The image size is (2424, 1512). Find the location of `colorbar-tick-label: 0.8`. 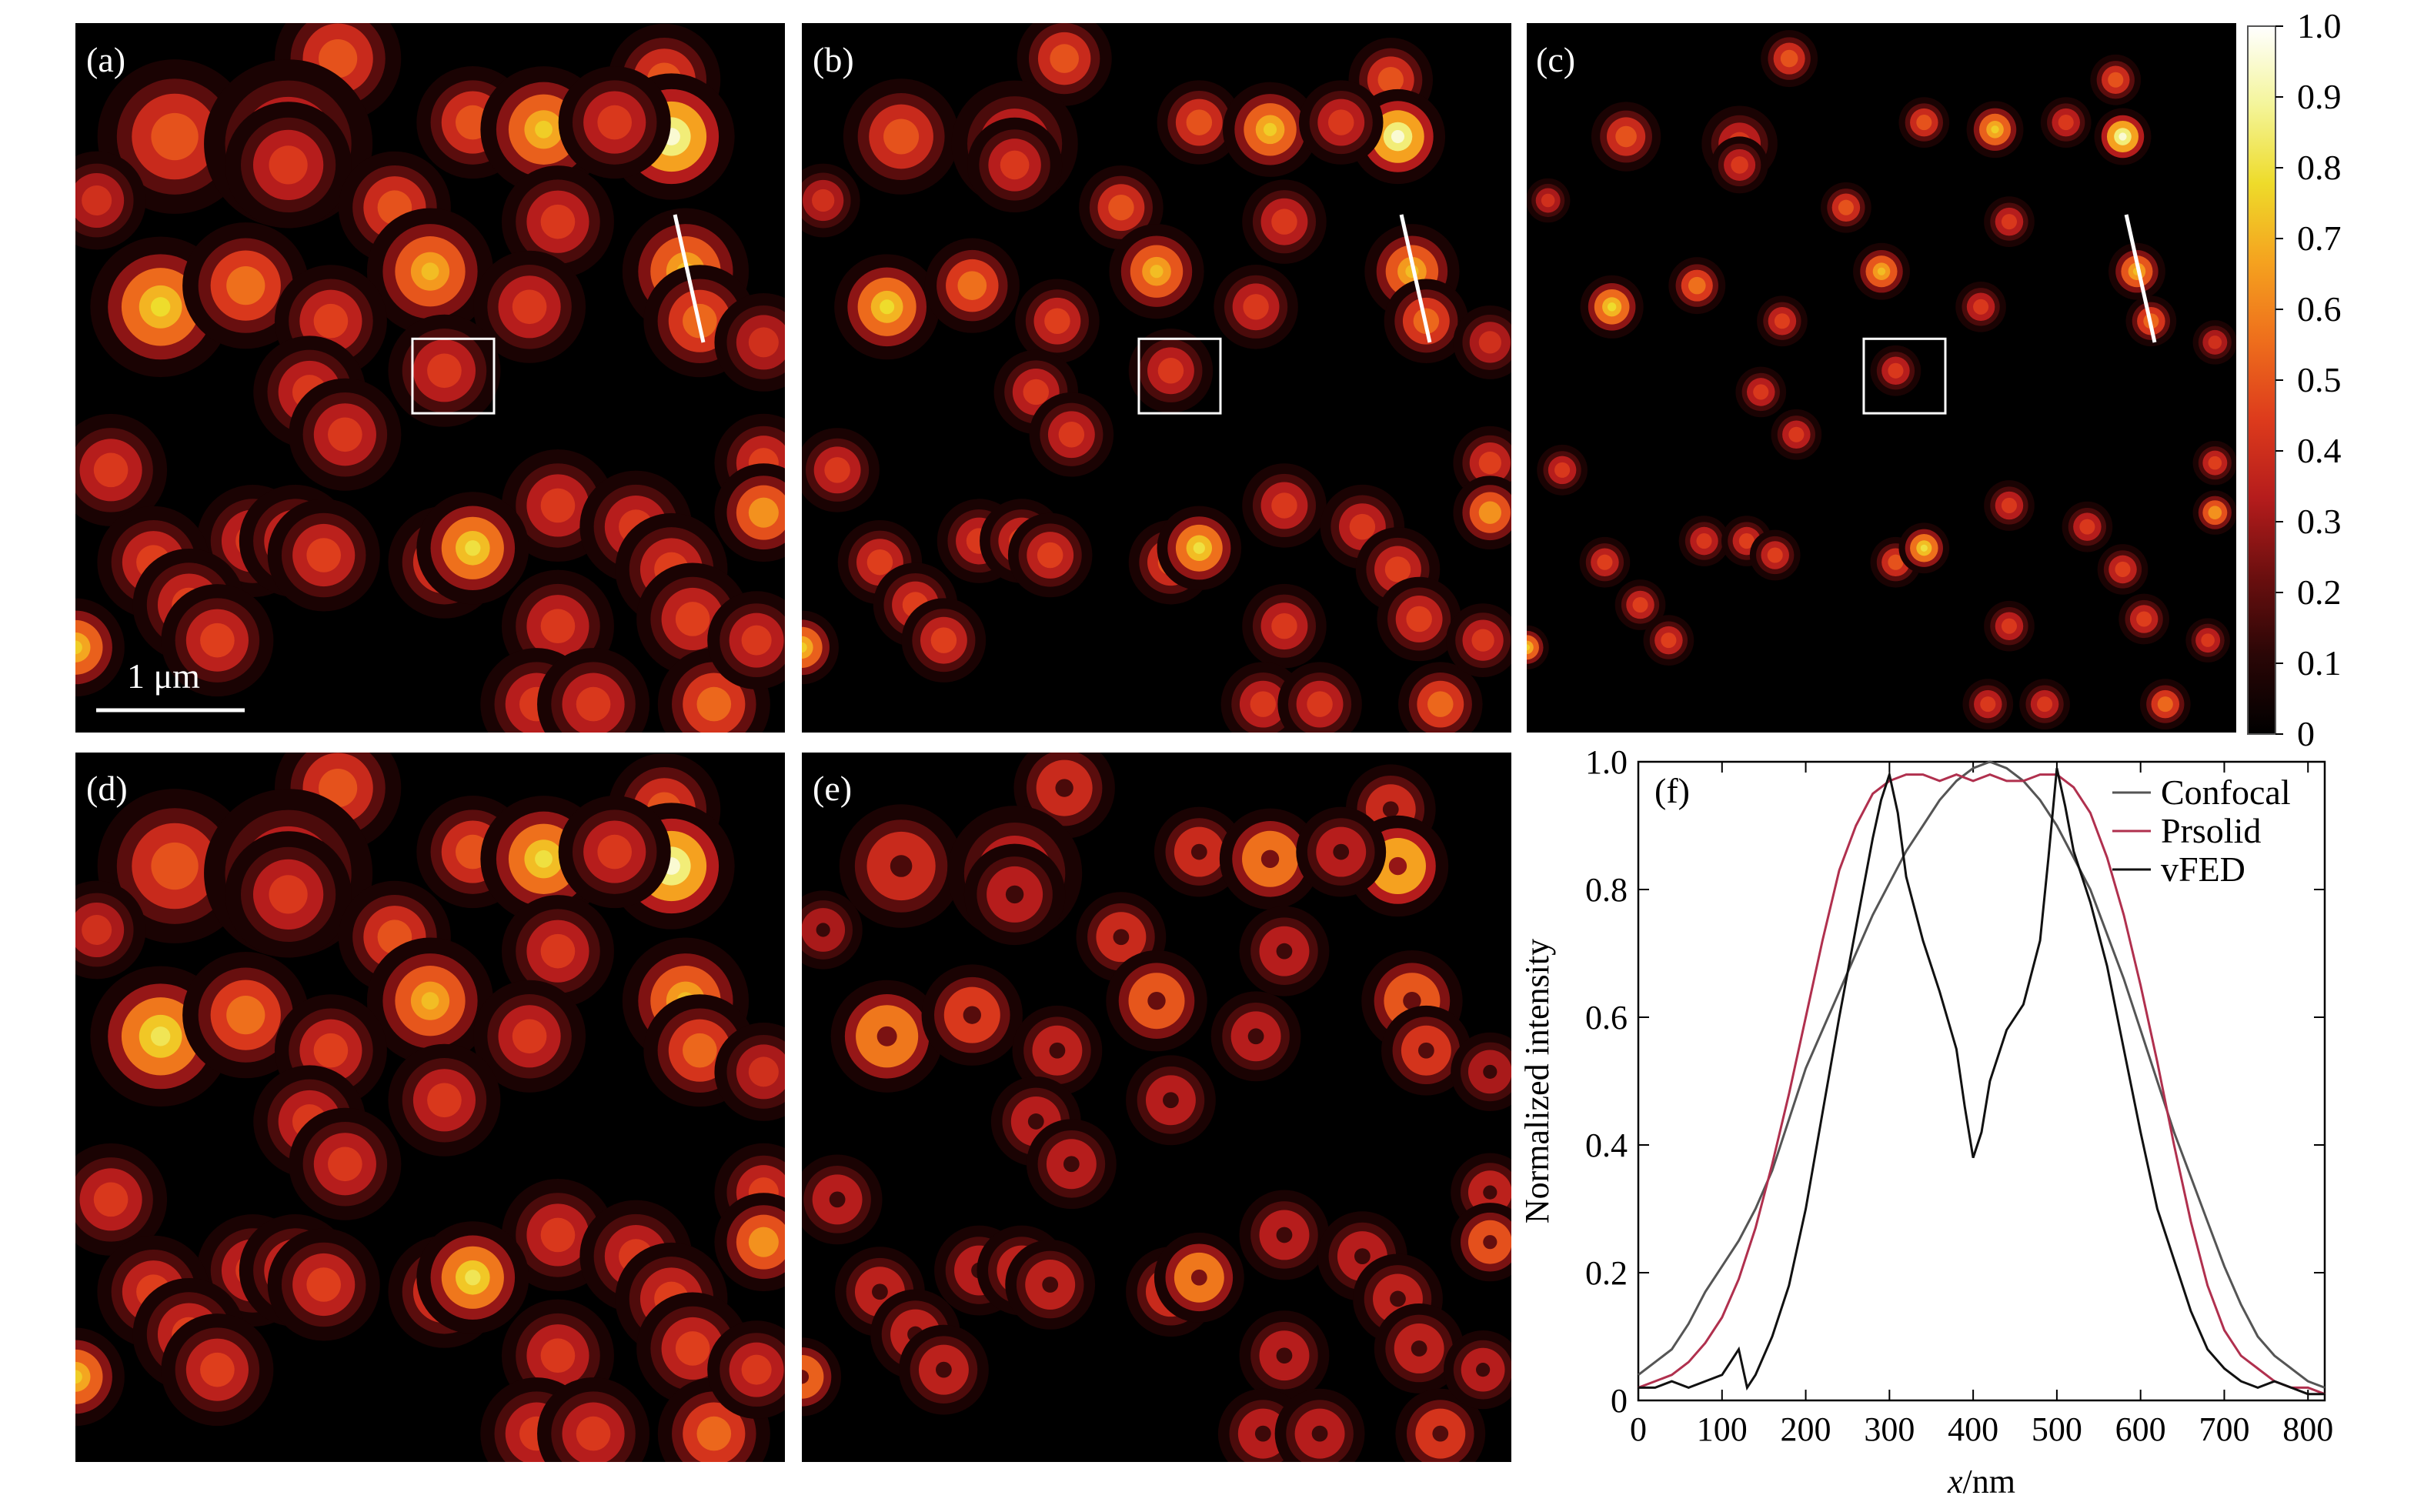

colorbar-tick-label: 0.8 is located at coordinates (2319, 167).